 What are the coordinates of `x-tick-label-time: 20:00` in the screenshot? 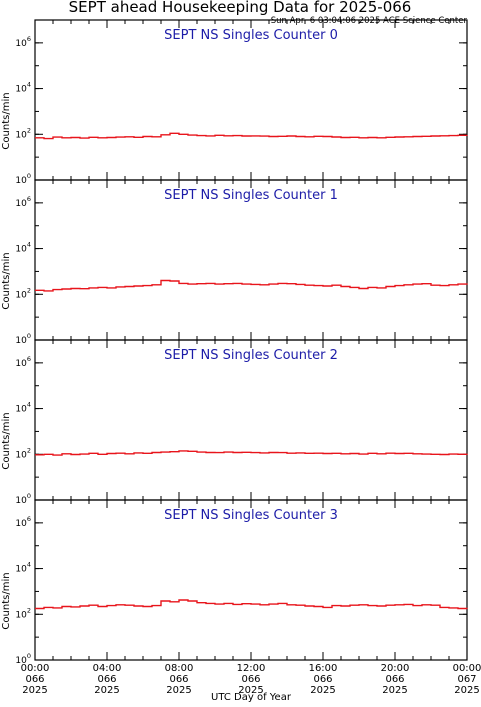 It's located at (395, 668).